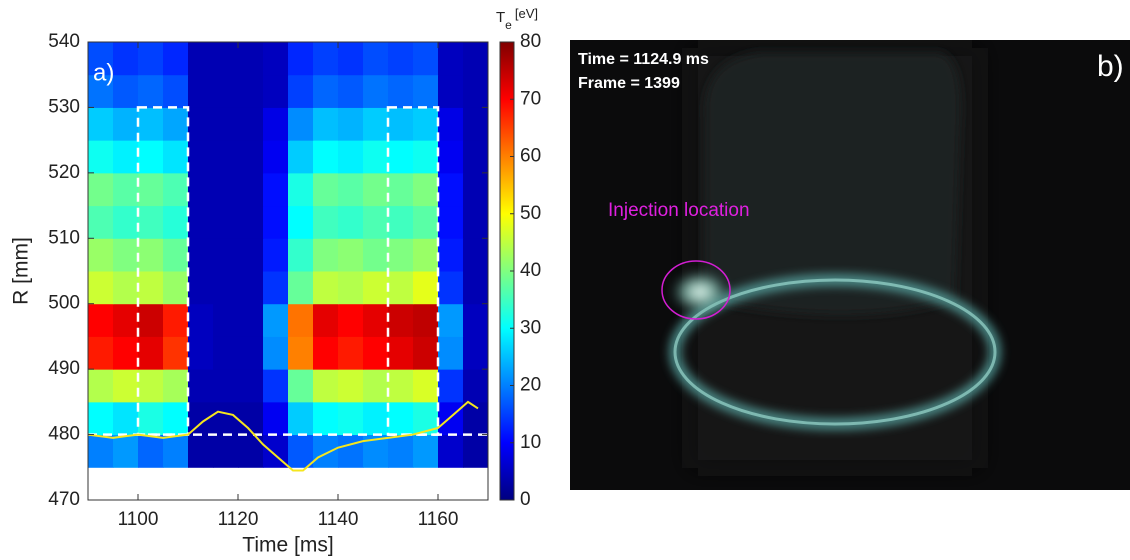 The width and height of the screenshot is (1130, 560). I want to click on panel-label: b), so click(1110, 66).